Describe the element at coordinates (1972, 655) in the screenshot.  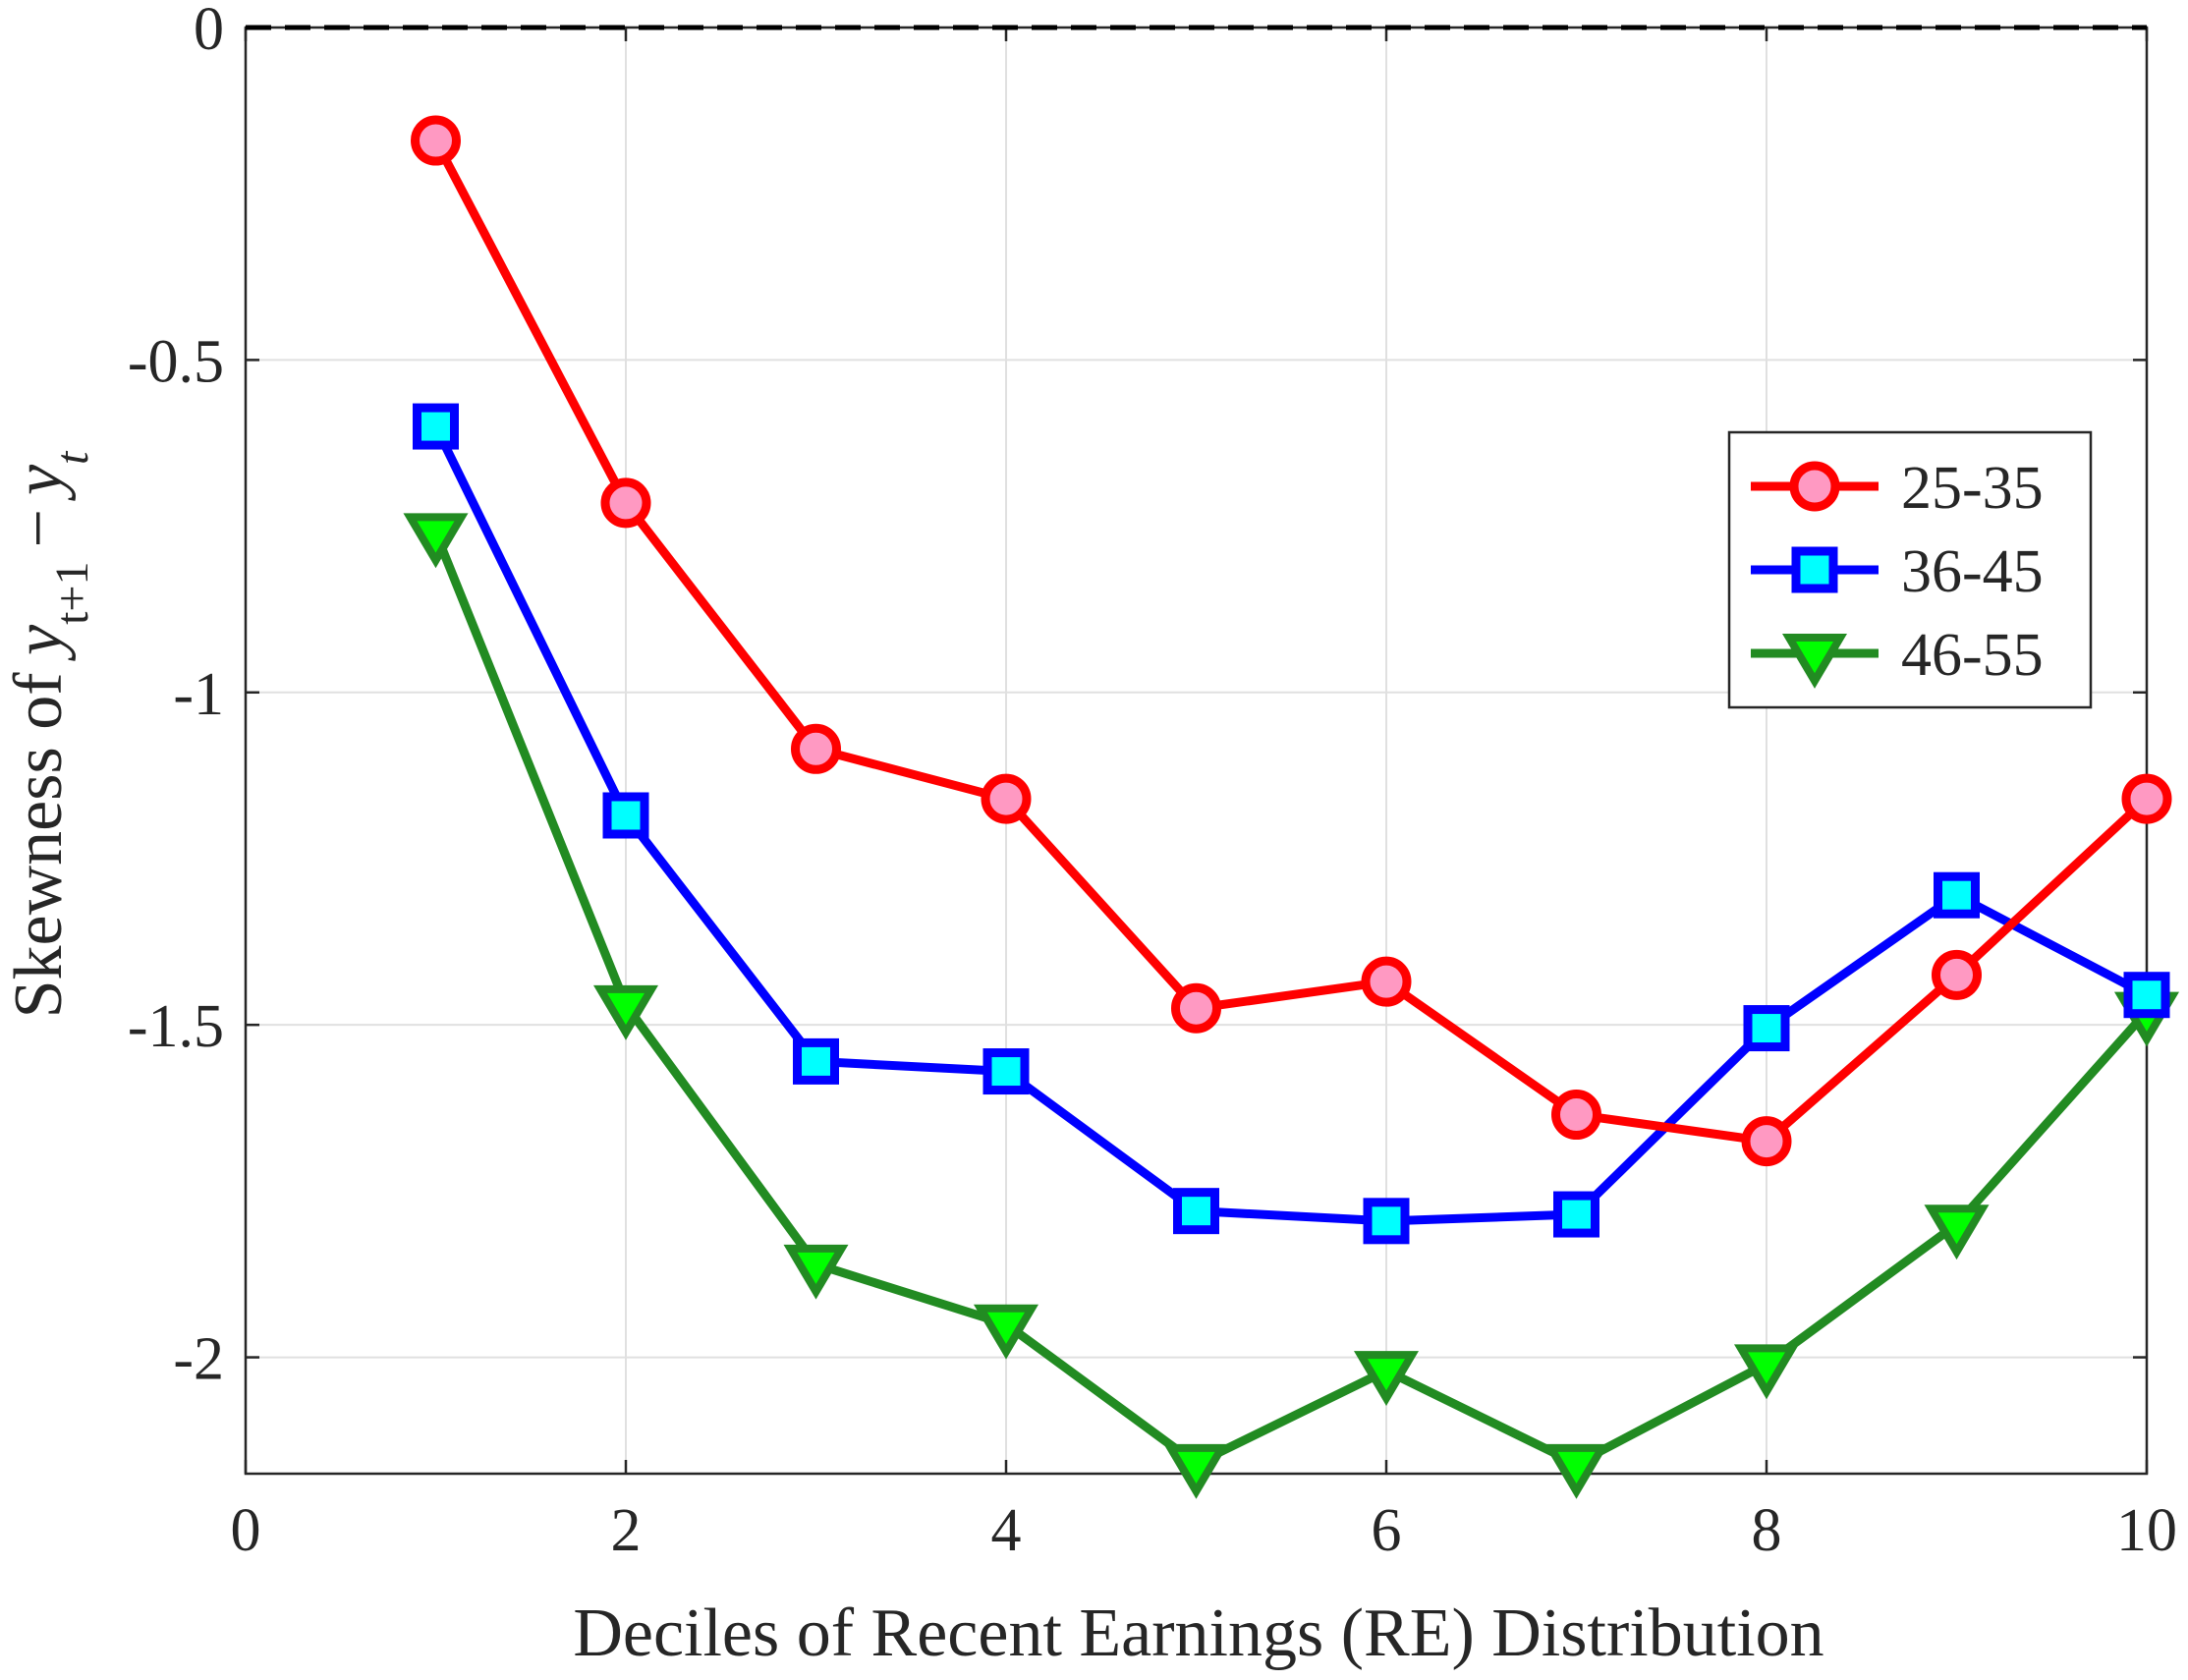
I see `legend-label: 46-55` at that location.